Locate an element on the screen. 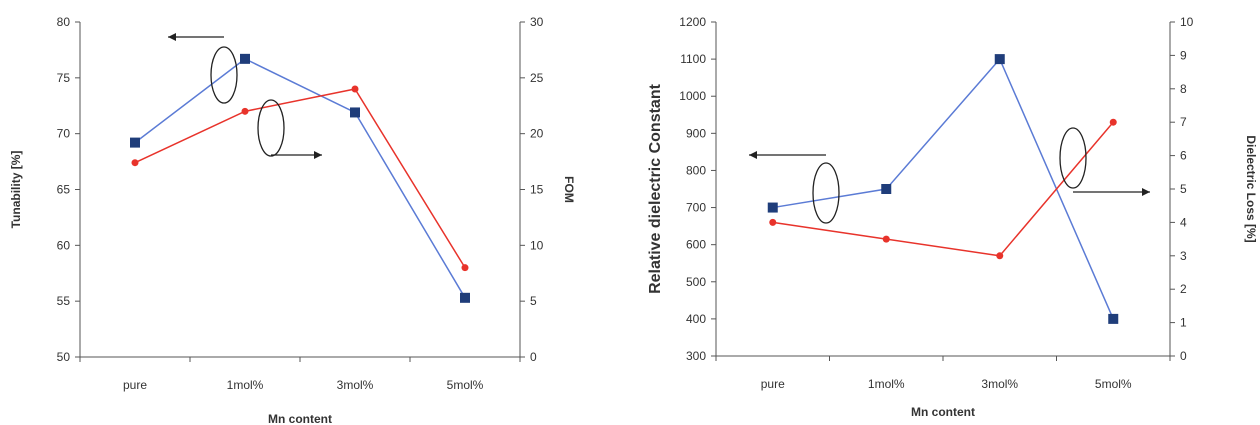 The height and width of the screenshot is (425, 1260). y-axis-title: Relative dielectric Constant is located at coordinates (655, 188).